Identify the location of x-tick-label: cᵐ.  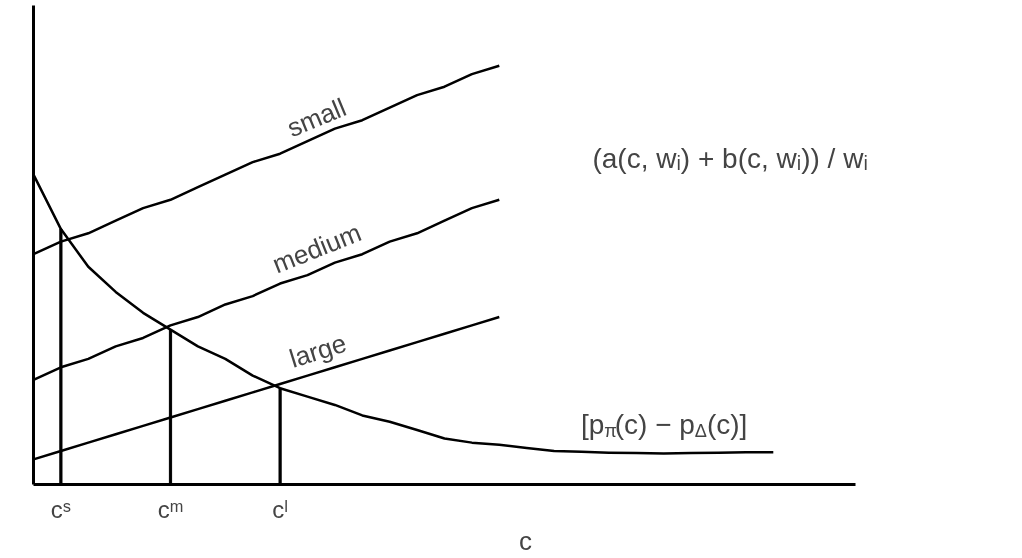
(170, 509).